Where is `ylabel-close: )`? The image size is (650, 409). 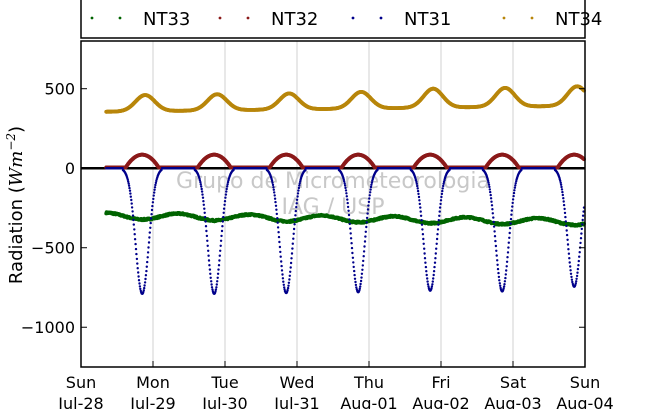 ylabel-close: ) is located at coordinates (16, 129).